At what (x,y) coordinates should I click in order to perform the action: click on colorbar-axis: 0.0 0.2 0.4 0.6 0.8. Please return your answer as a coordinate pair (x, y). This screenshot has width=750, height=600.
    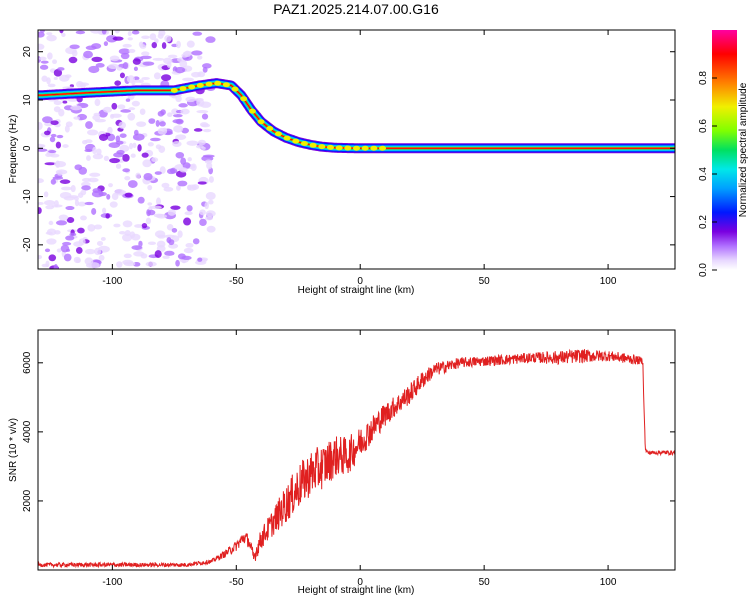
    Looking at the image, I should click on (707, 174).